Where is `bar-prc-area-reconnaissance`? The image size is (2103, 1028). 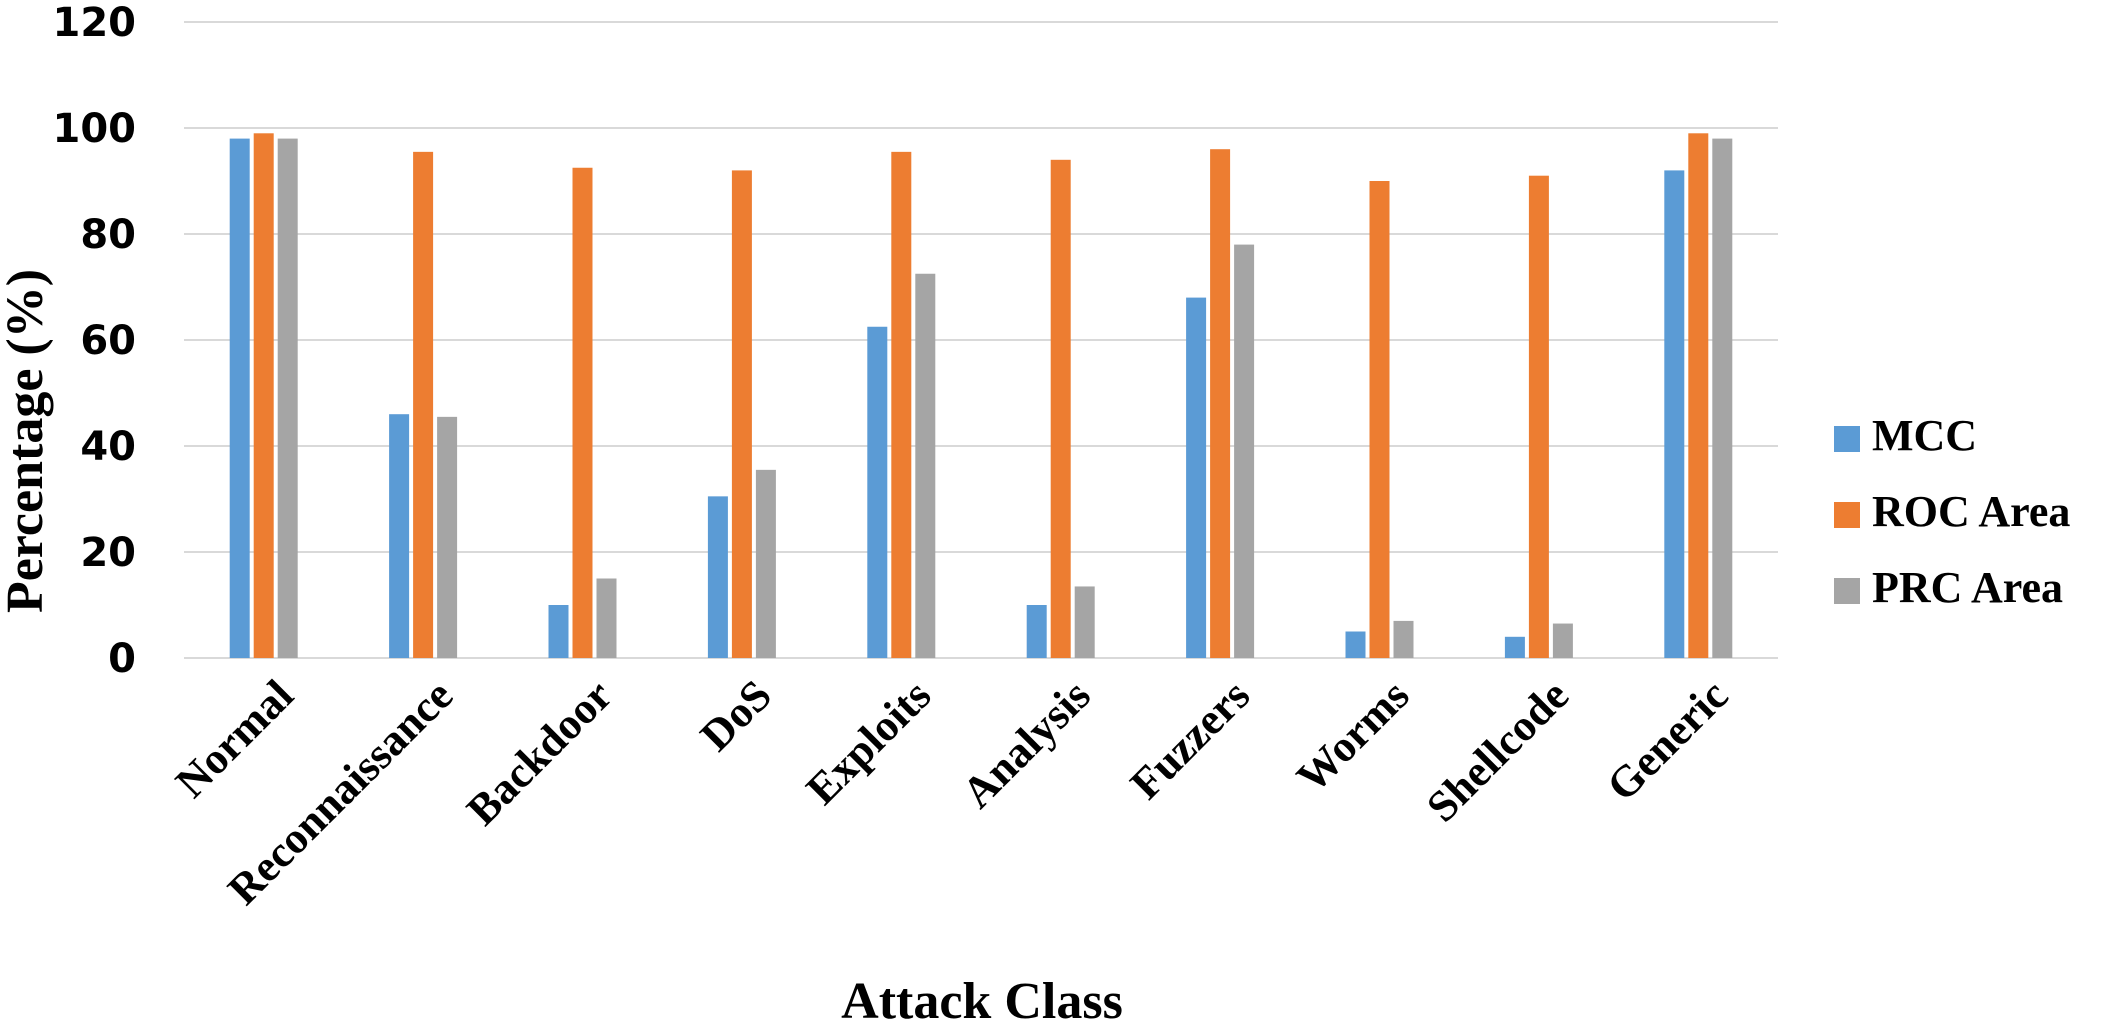
bar-prc-area-reconnaissance is located at coordinates (447, 537).